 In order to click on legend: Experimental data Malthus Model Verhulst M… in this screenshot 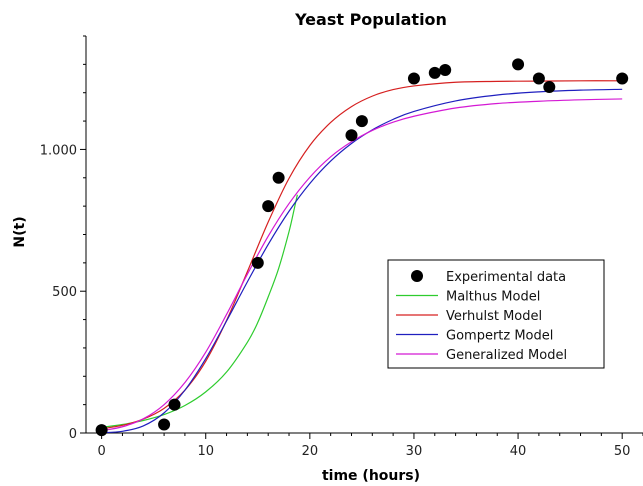, I will do `click(496, 314)`.